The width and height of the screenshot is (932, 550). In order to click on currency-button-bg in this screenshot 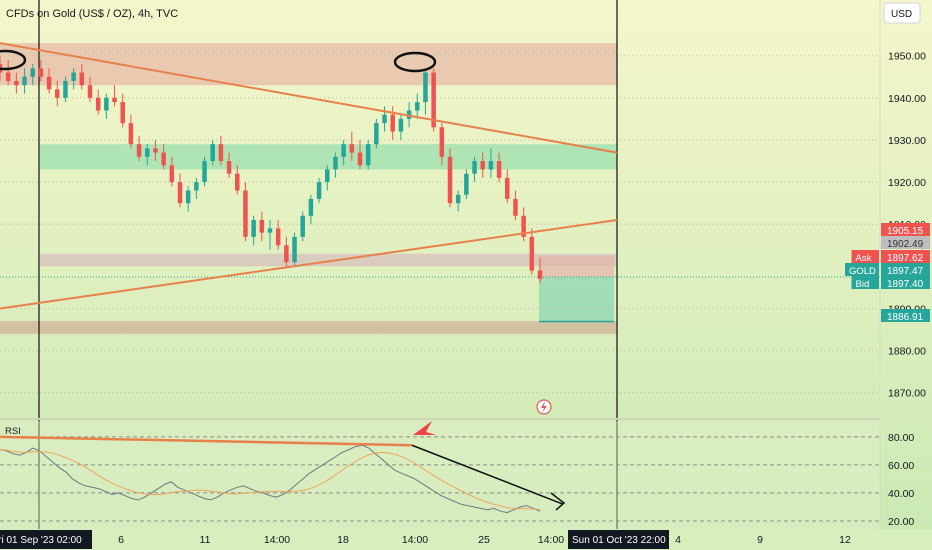, I will do `click(902, 13)`.